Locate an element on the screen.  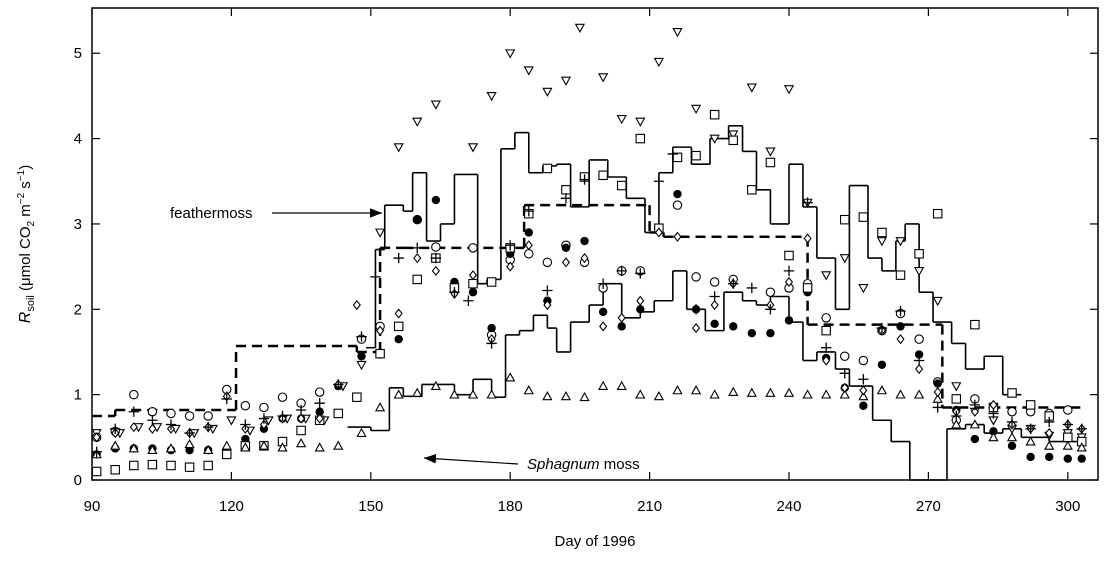
y-tick-label: 2 is located at coordinates (78, 309).